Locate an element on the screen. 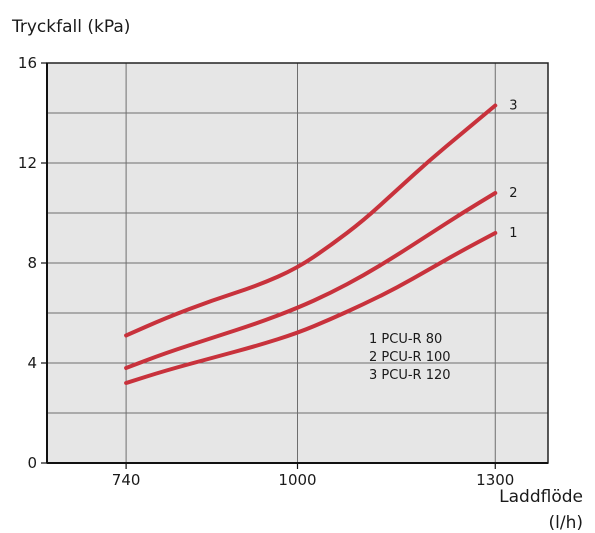  y-tick-label: 16 is located at coordinates (27, 63).